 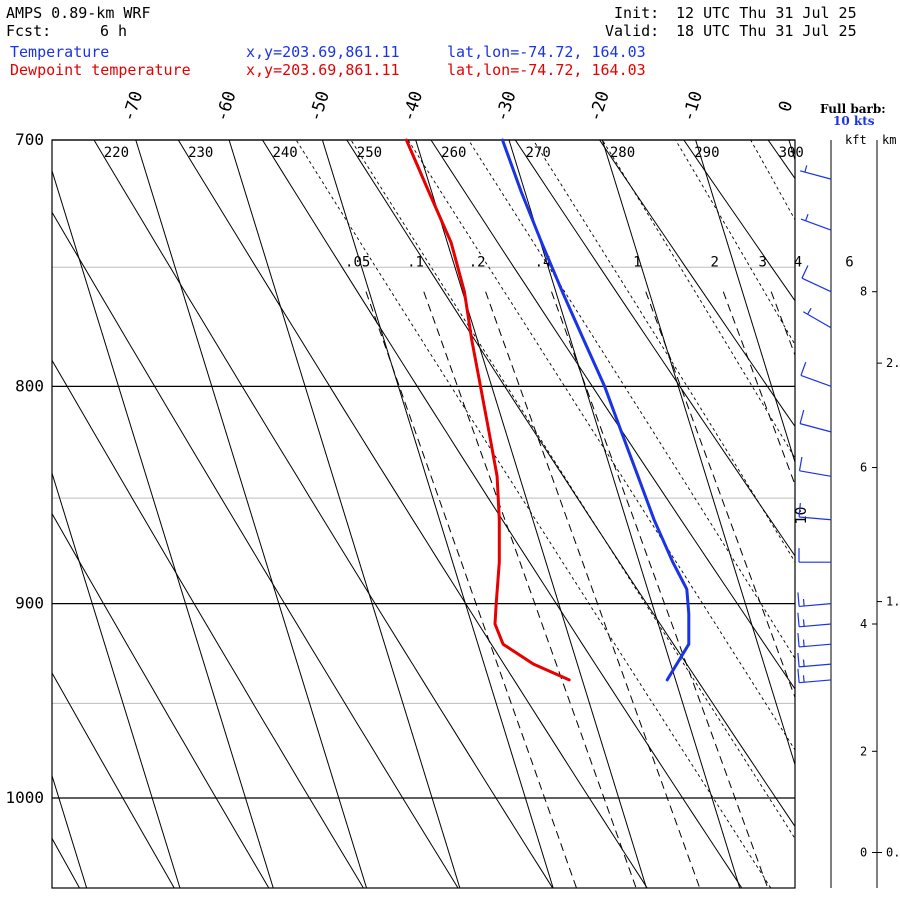 I want to click on kft-tick-label: 4, so click(x=863, y=624).